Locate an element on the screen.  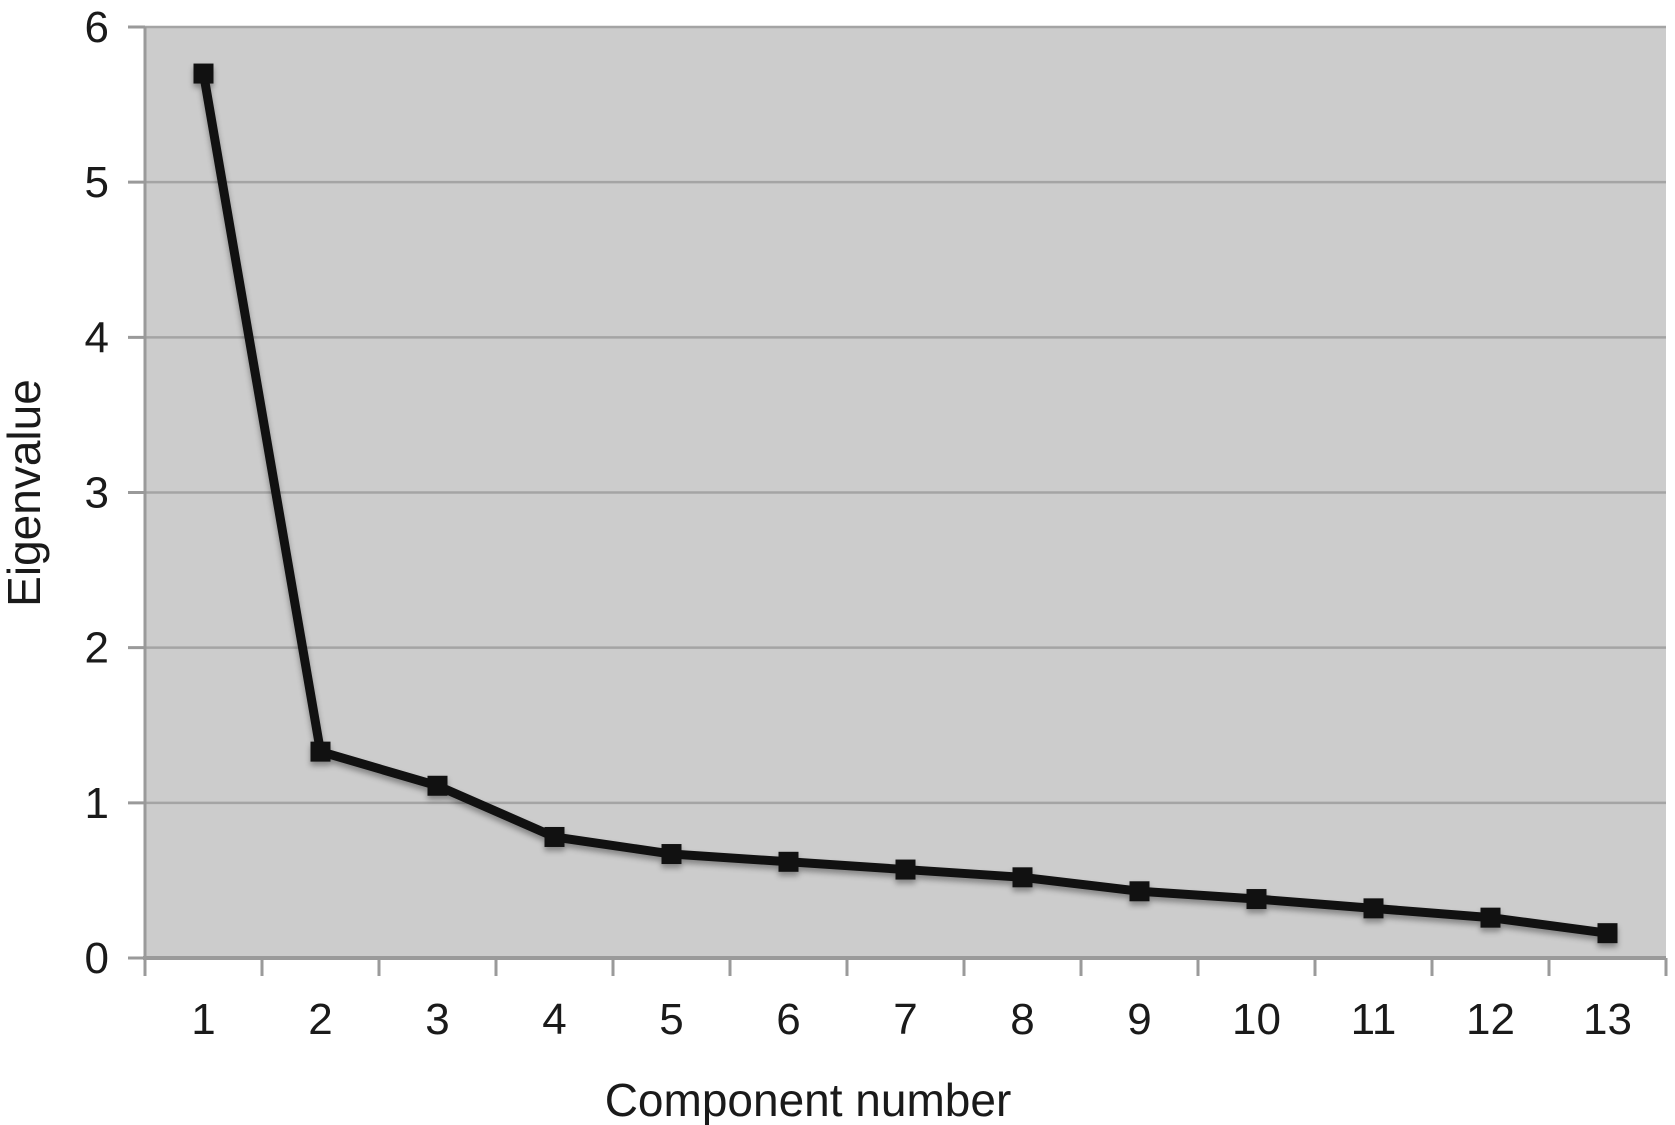
x-tick-label-9: 9 is located at coordinates (1139, 1019).